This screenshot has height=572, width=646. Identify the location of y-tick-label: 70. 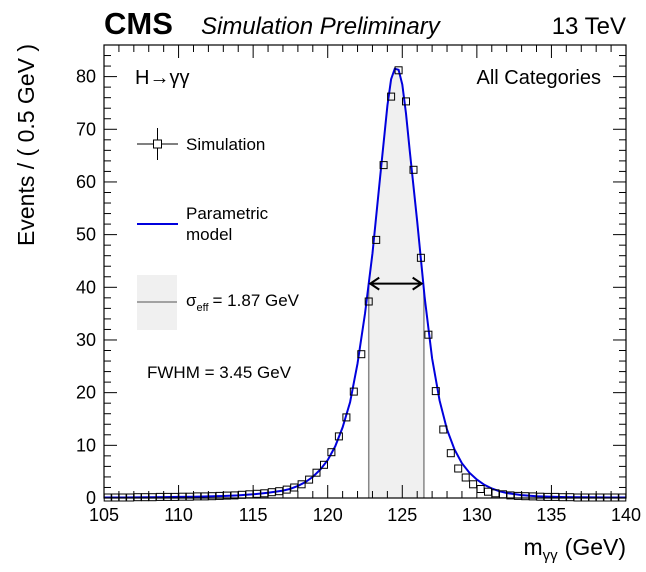
(86, 129).